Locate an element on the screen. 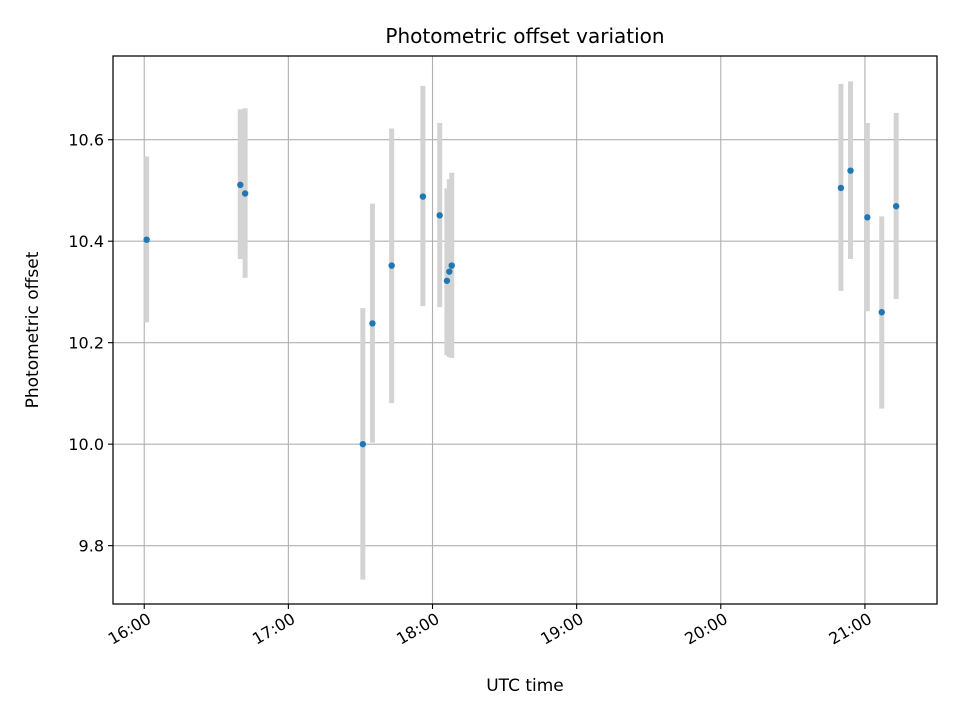 The height and width of the screenshot is (720, 960). y-tick-label: 10.0 is located at coordinates (86, 444).